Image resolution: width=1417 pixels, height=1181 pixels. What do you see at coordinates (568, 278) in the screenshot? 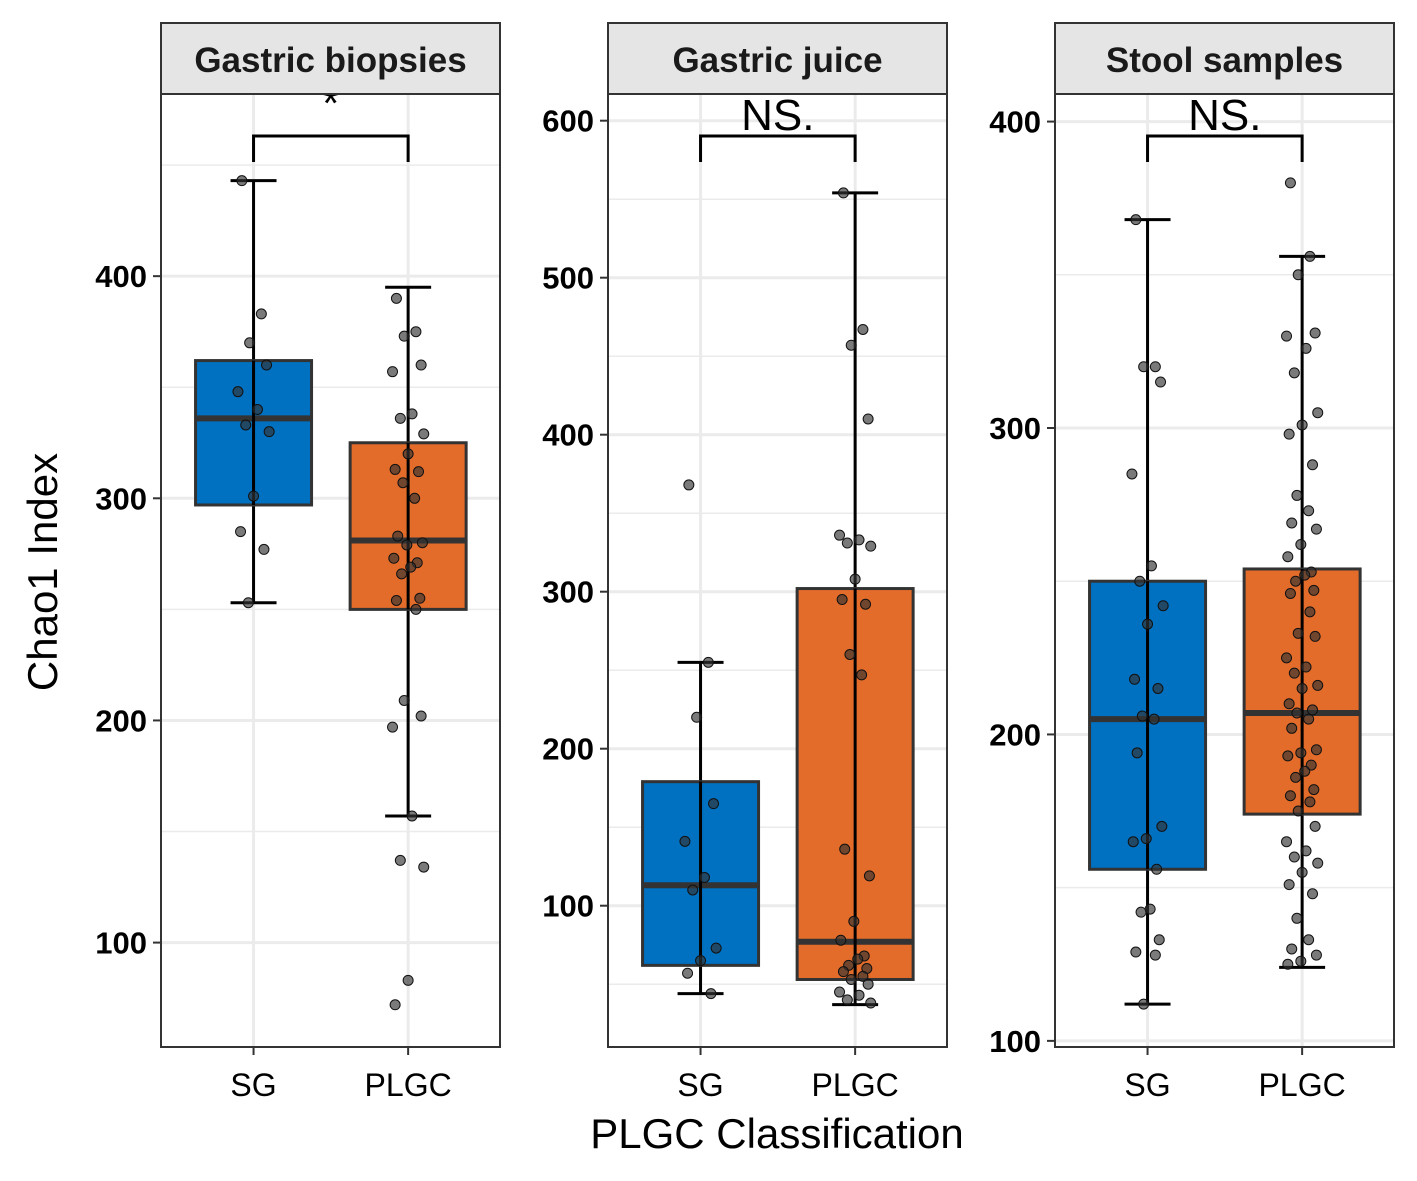
I see `y-tick-label: 500` at bounding box center [568, 278].